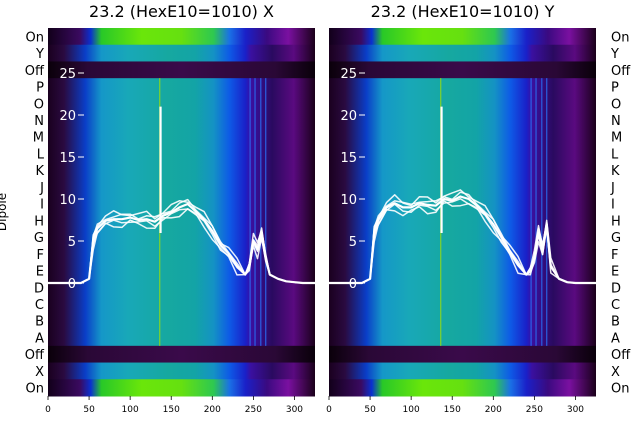 The height and width of the screenshot is (440, 640). What do you see at coordinates (411, 410) in the screenshot?
I see `x-tick-label: 100` at bounding box center [411, 410].